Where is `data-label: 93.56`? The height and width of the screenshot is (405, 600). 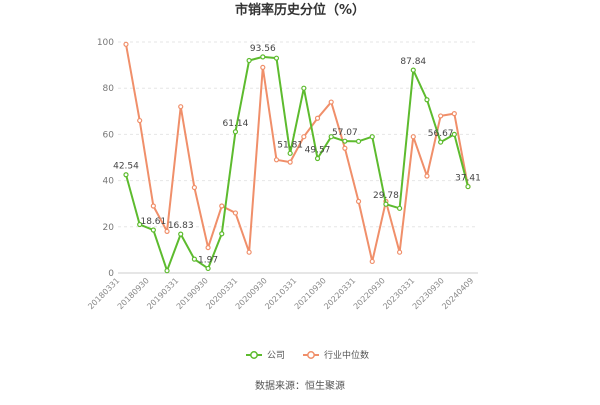
data-label: 93.56 is located at coordinates (263, 49).